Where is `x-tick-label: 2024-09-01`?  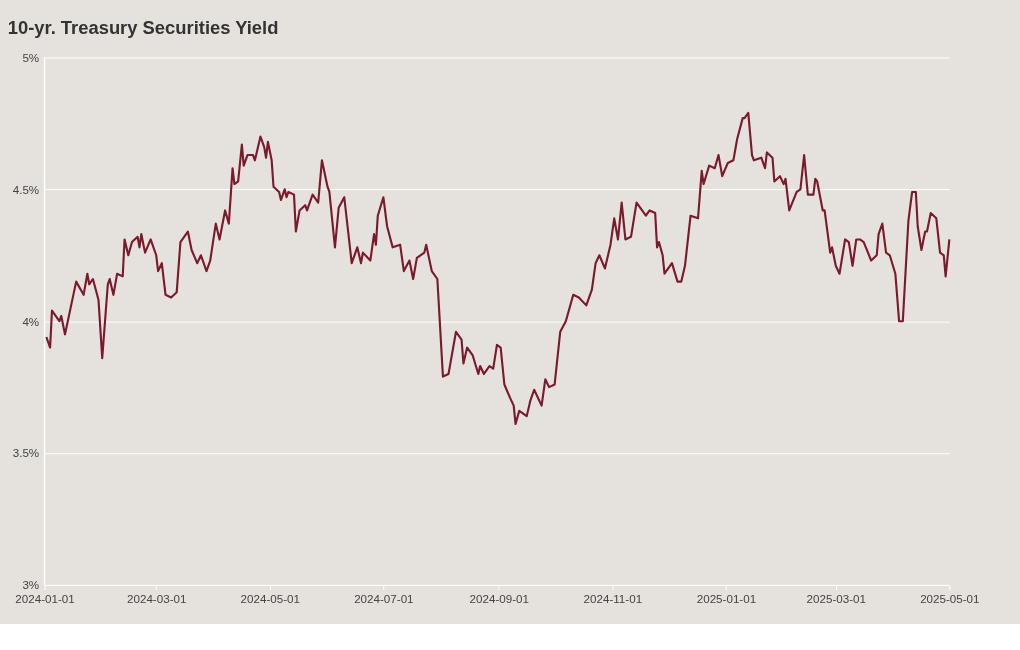
x-tick-label: 2024-09-01 is located at coordinates (499, 598).